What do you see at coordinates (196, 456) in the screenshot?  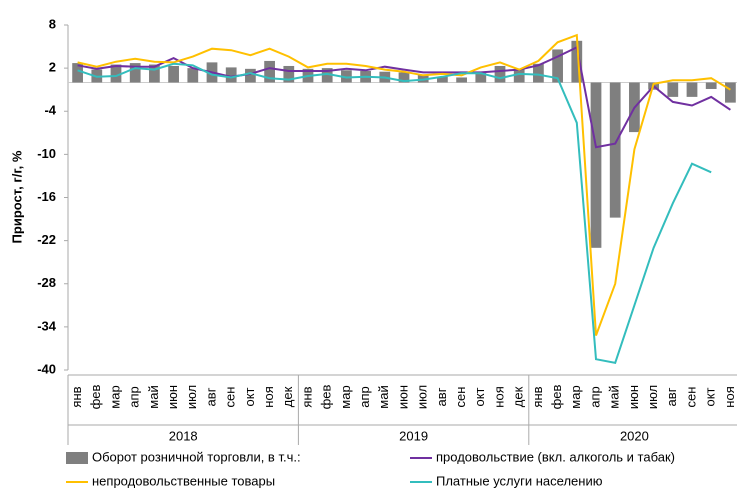 I see `legend-label: Оборот розничной торговли, в т.ч.:` at bounding box center [196, 456].